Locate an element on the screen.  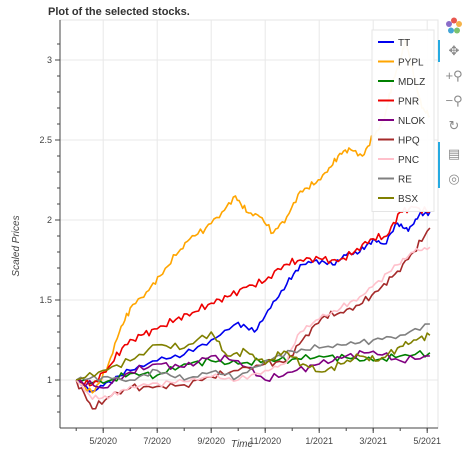
series-line-bsx is located at coordinates (253, 356).